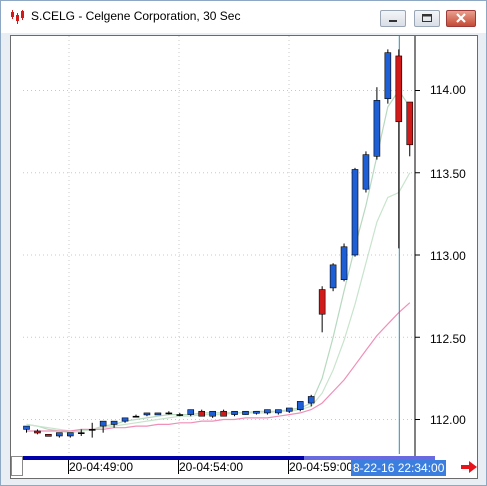 The height and width of the screenshot is (486, 487). What do you see at coordinates (448, 256) in the screenshot?
I see `y-tick-label: 113.00` at bounding box center [448, 256].